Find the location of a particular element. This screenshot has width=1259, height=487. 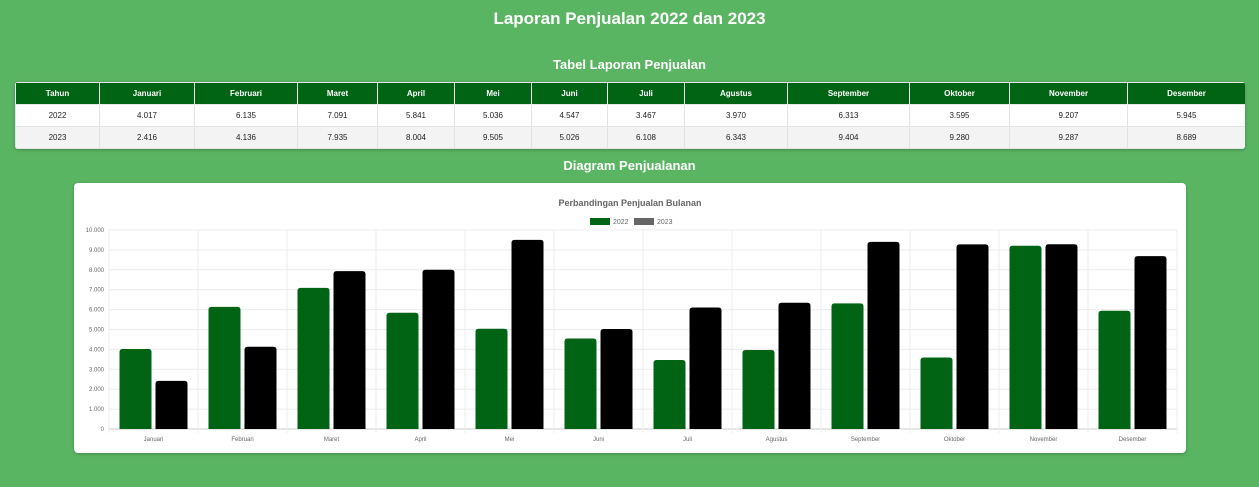

bar-2023-Juni is located at coordinates (616, 378).